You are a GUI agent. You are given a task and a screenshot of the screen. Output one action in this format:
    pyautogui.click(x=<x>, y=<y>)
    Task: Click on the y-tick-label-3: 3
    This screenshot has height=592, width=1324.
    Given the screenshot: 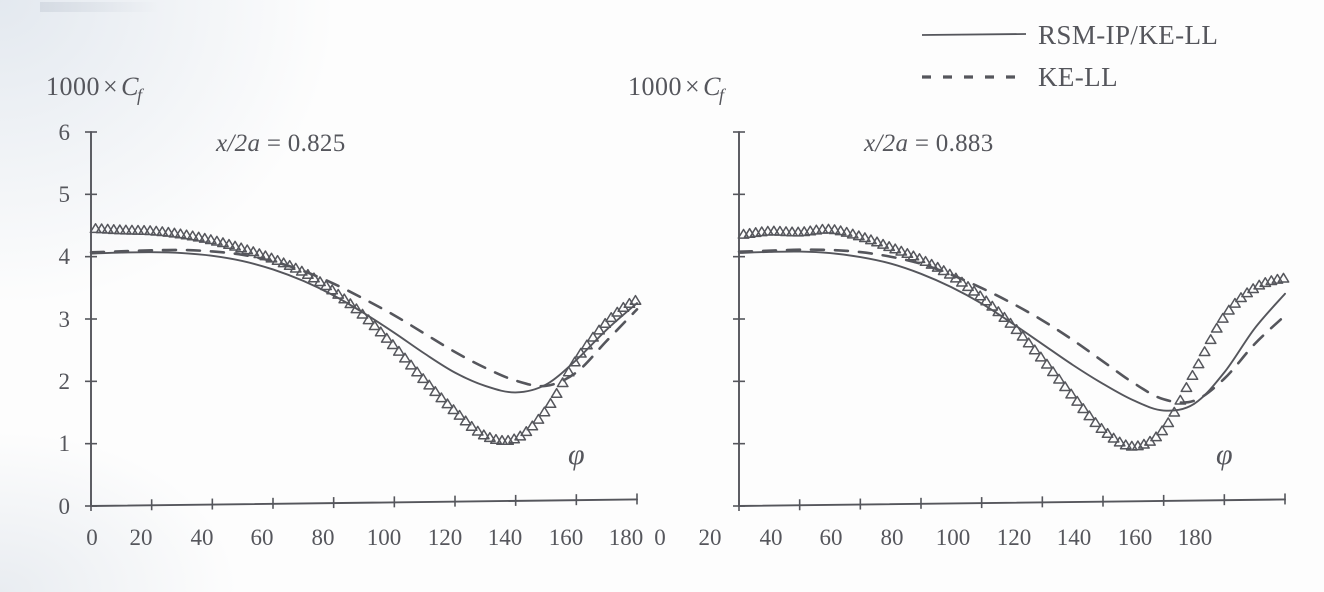 What is the action you would take?
    pyautogui.click(x=64, y=319)
    